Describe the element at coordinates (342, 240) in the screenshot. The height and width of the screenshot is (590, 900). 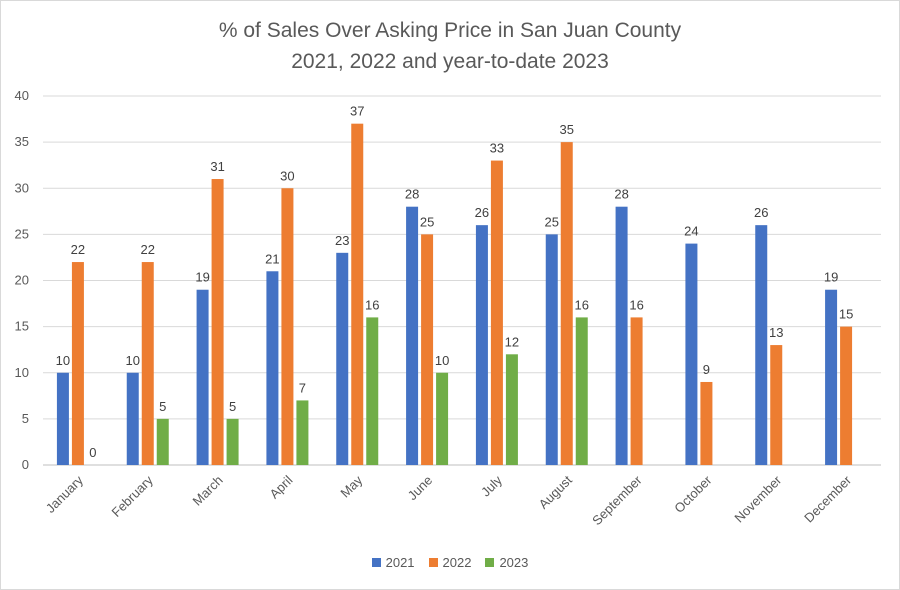
I see `data-label-2021-may: 23` at that location.